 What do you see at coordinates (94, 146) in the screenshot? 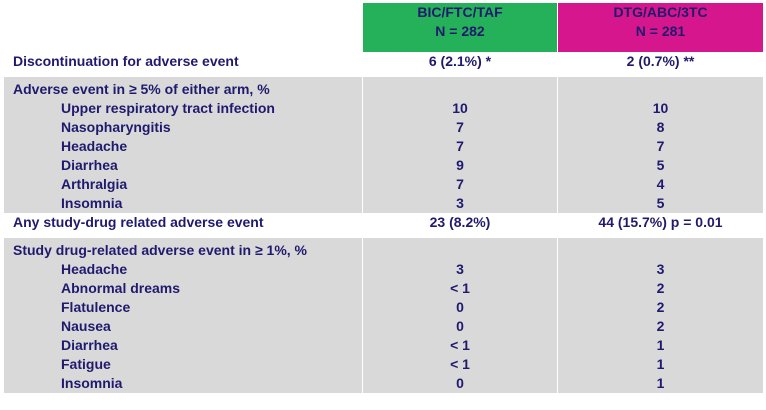
I see `ae5-item-label: Headache` at bounding box center [94, 146].